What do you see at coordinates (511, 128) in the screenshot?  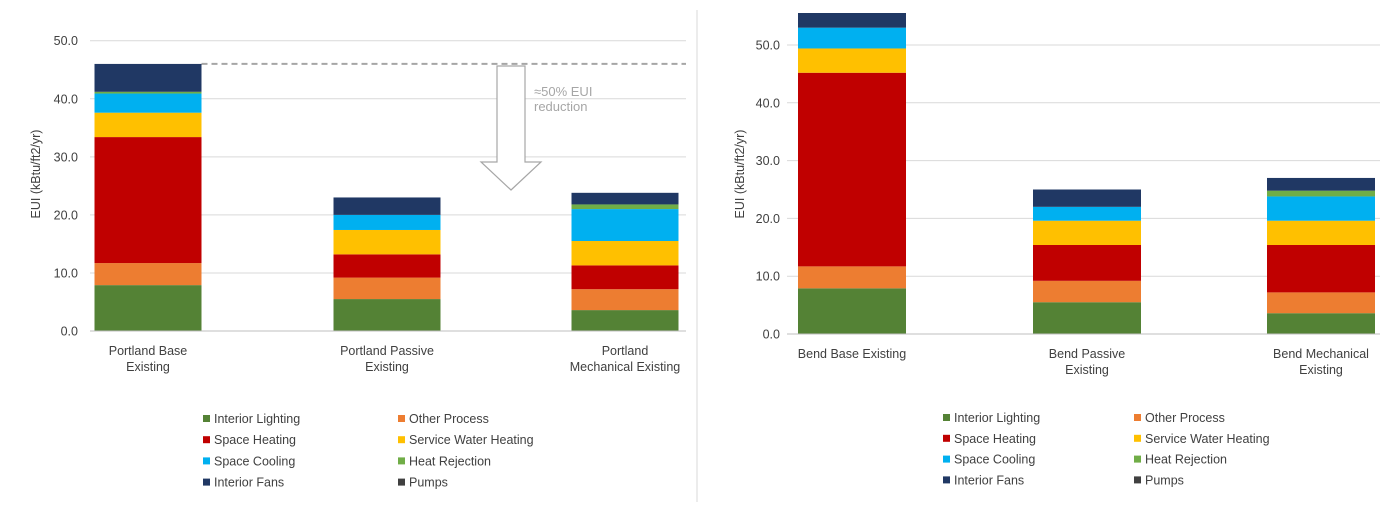 I see `reduction-arrow-icon` at bounding box center [511, 128].